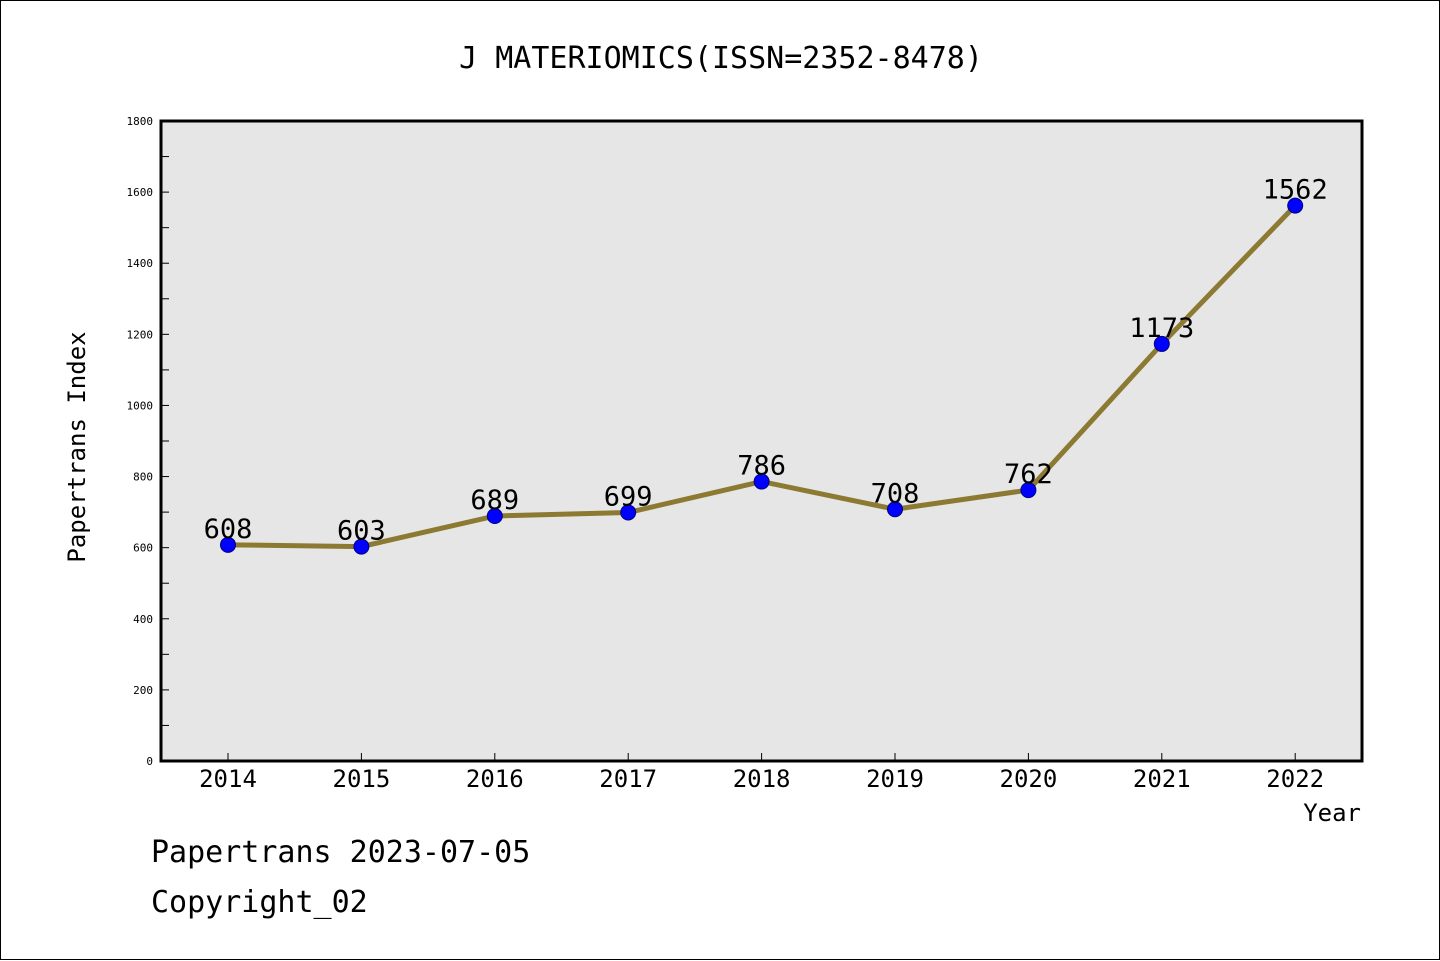 This screenshot has width=1440, height=961. What do you see at coordinates (628, 496) in the screenshot?
I see `data-label: 699` at bounding box center [628, 496].